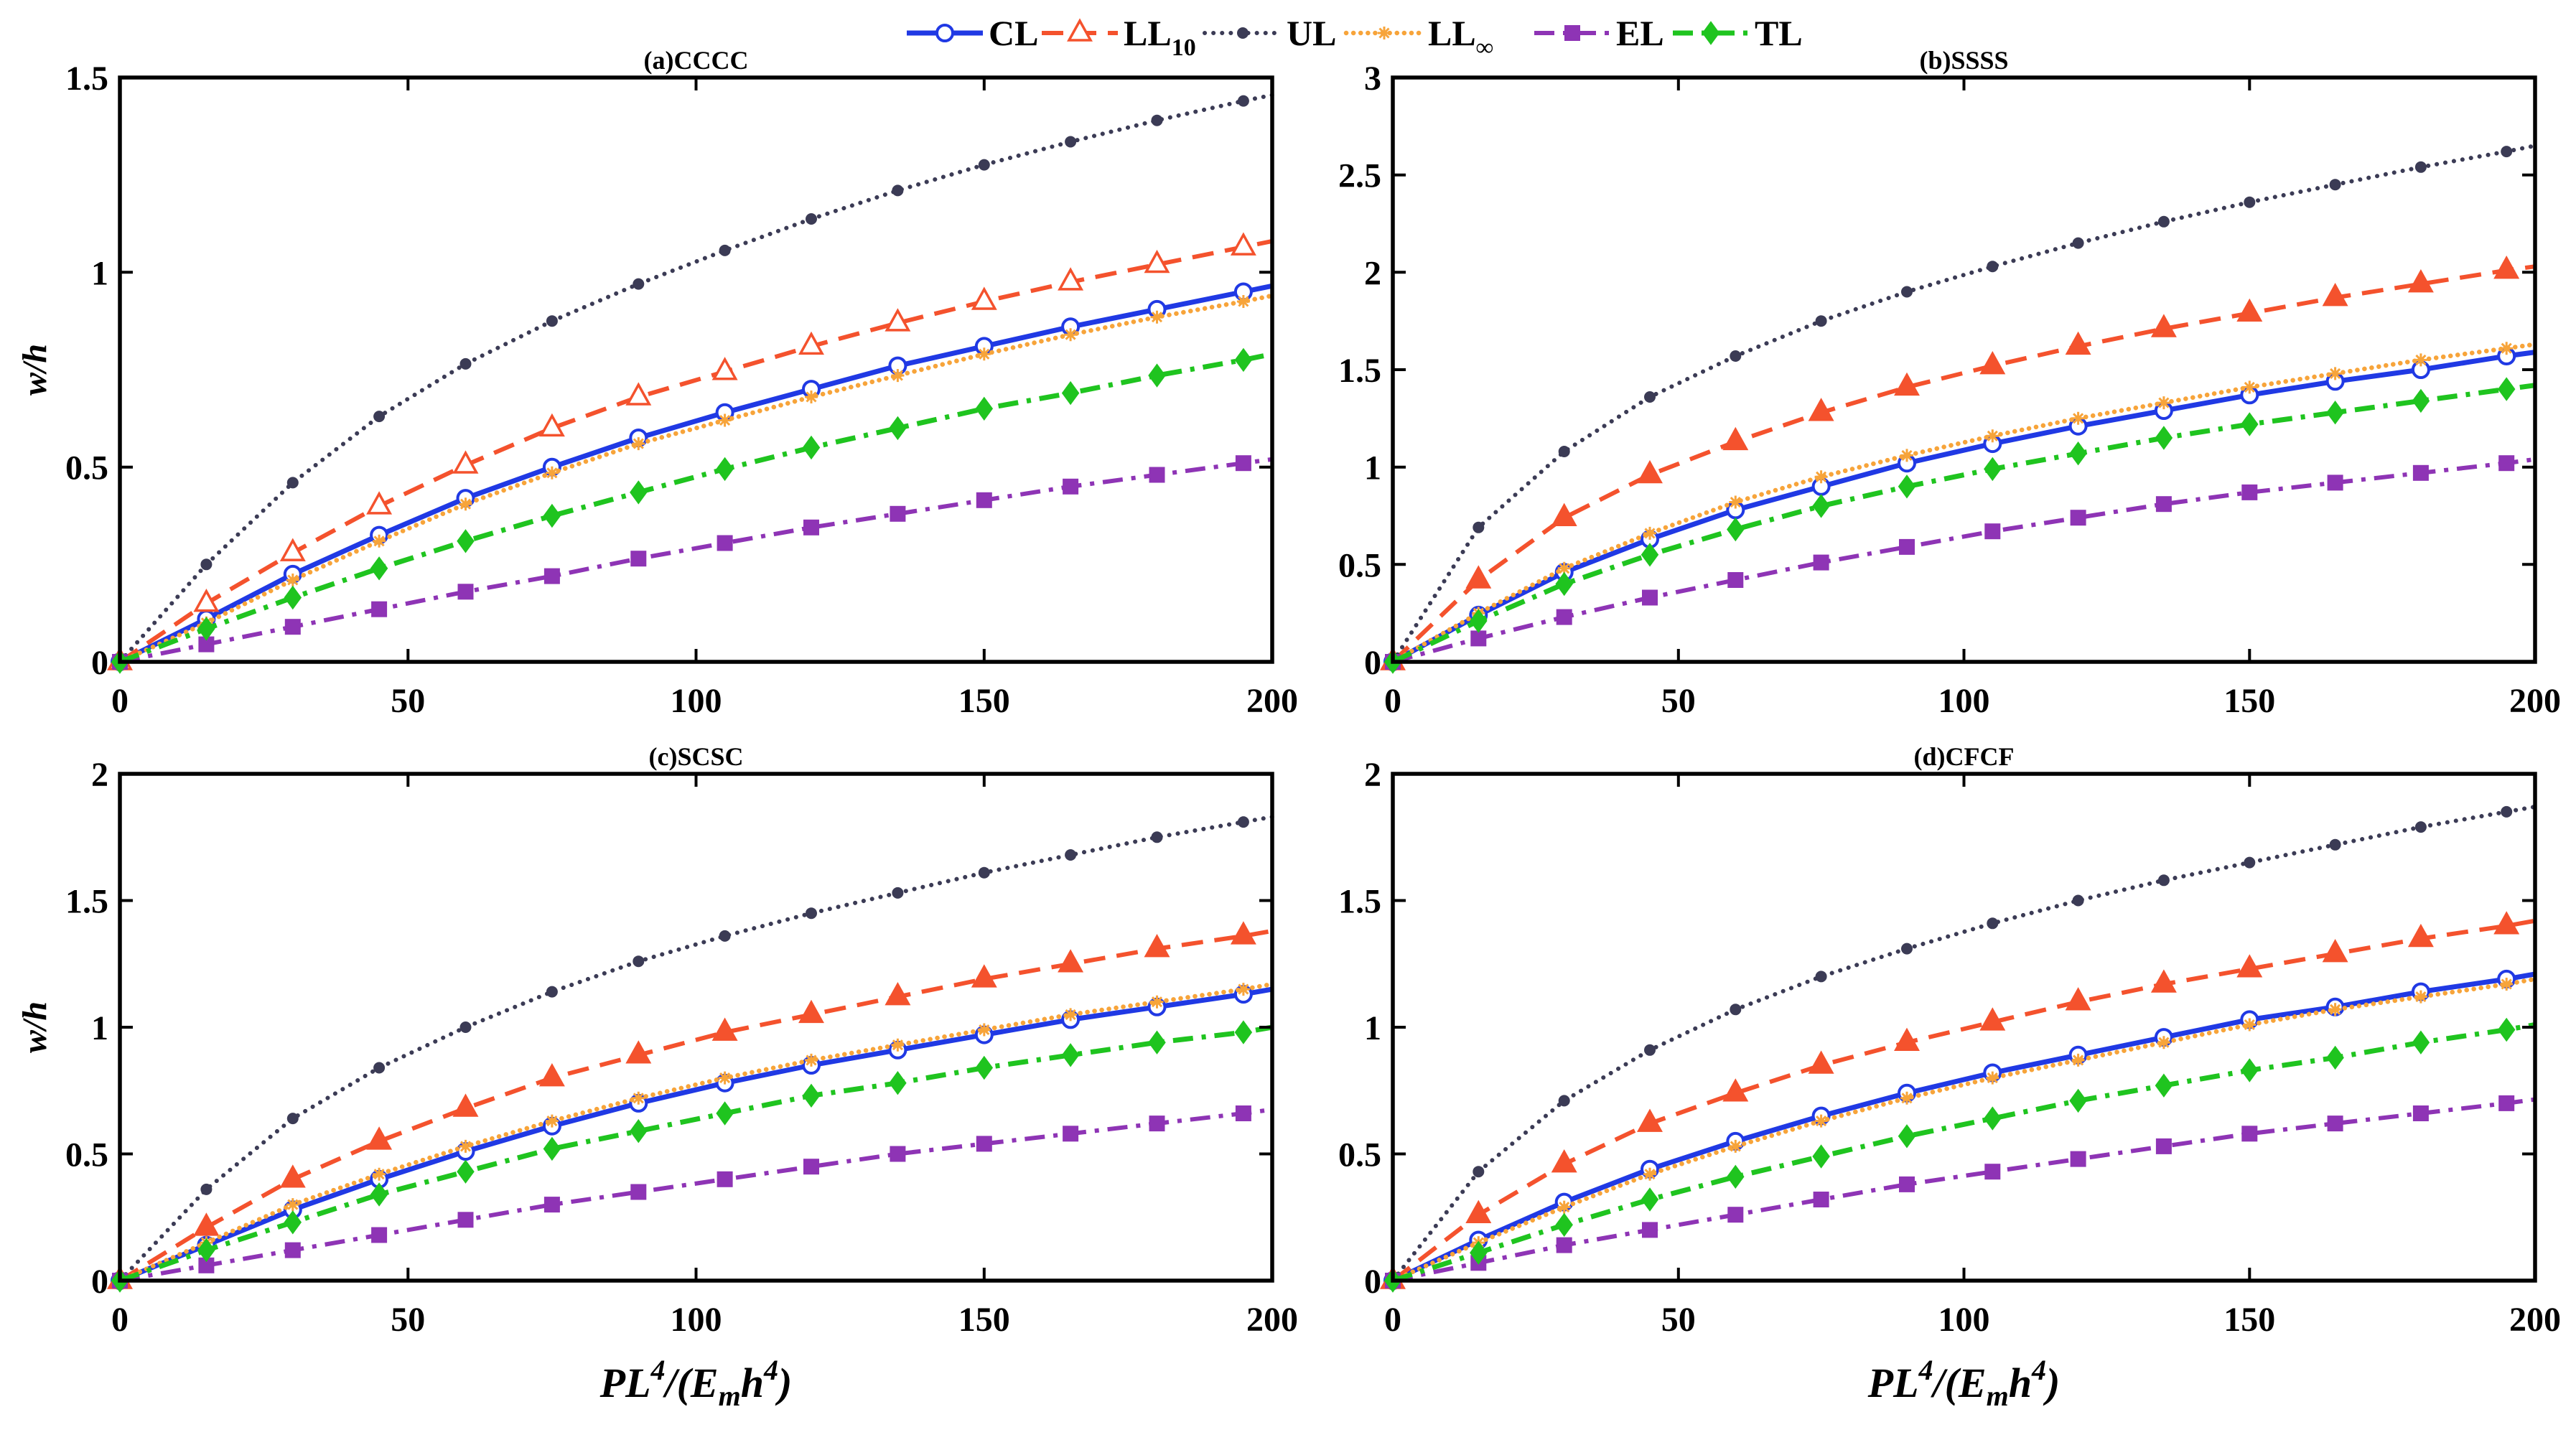  I want to click on x-axis-label: PL4/(Emh4), so click(696, 1383).